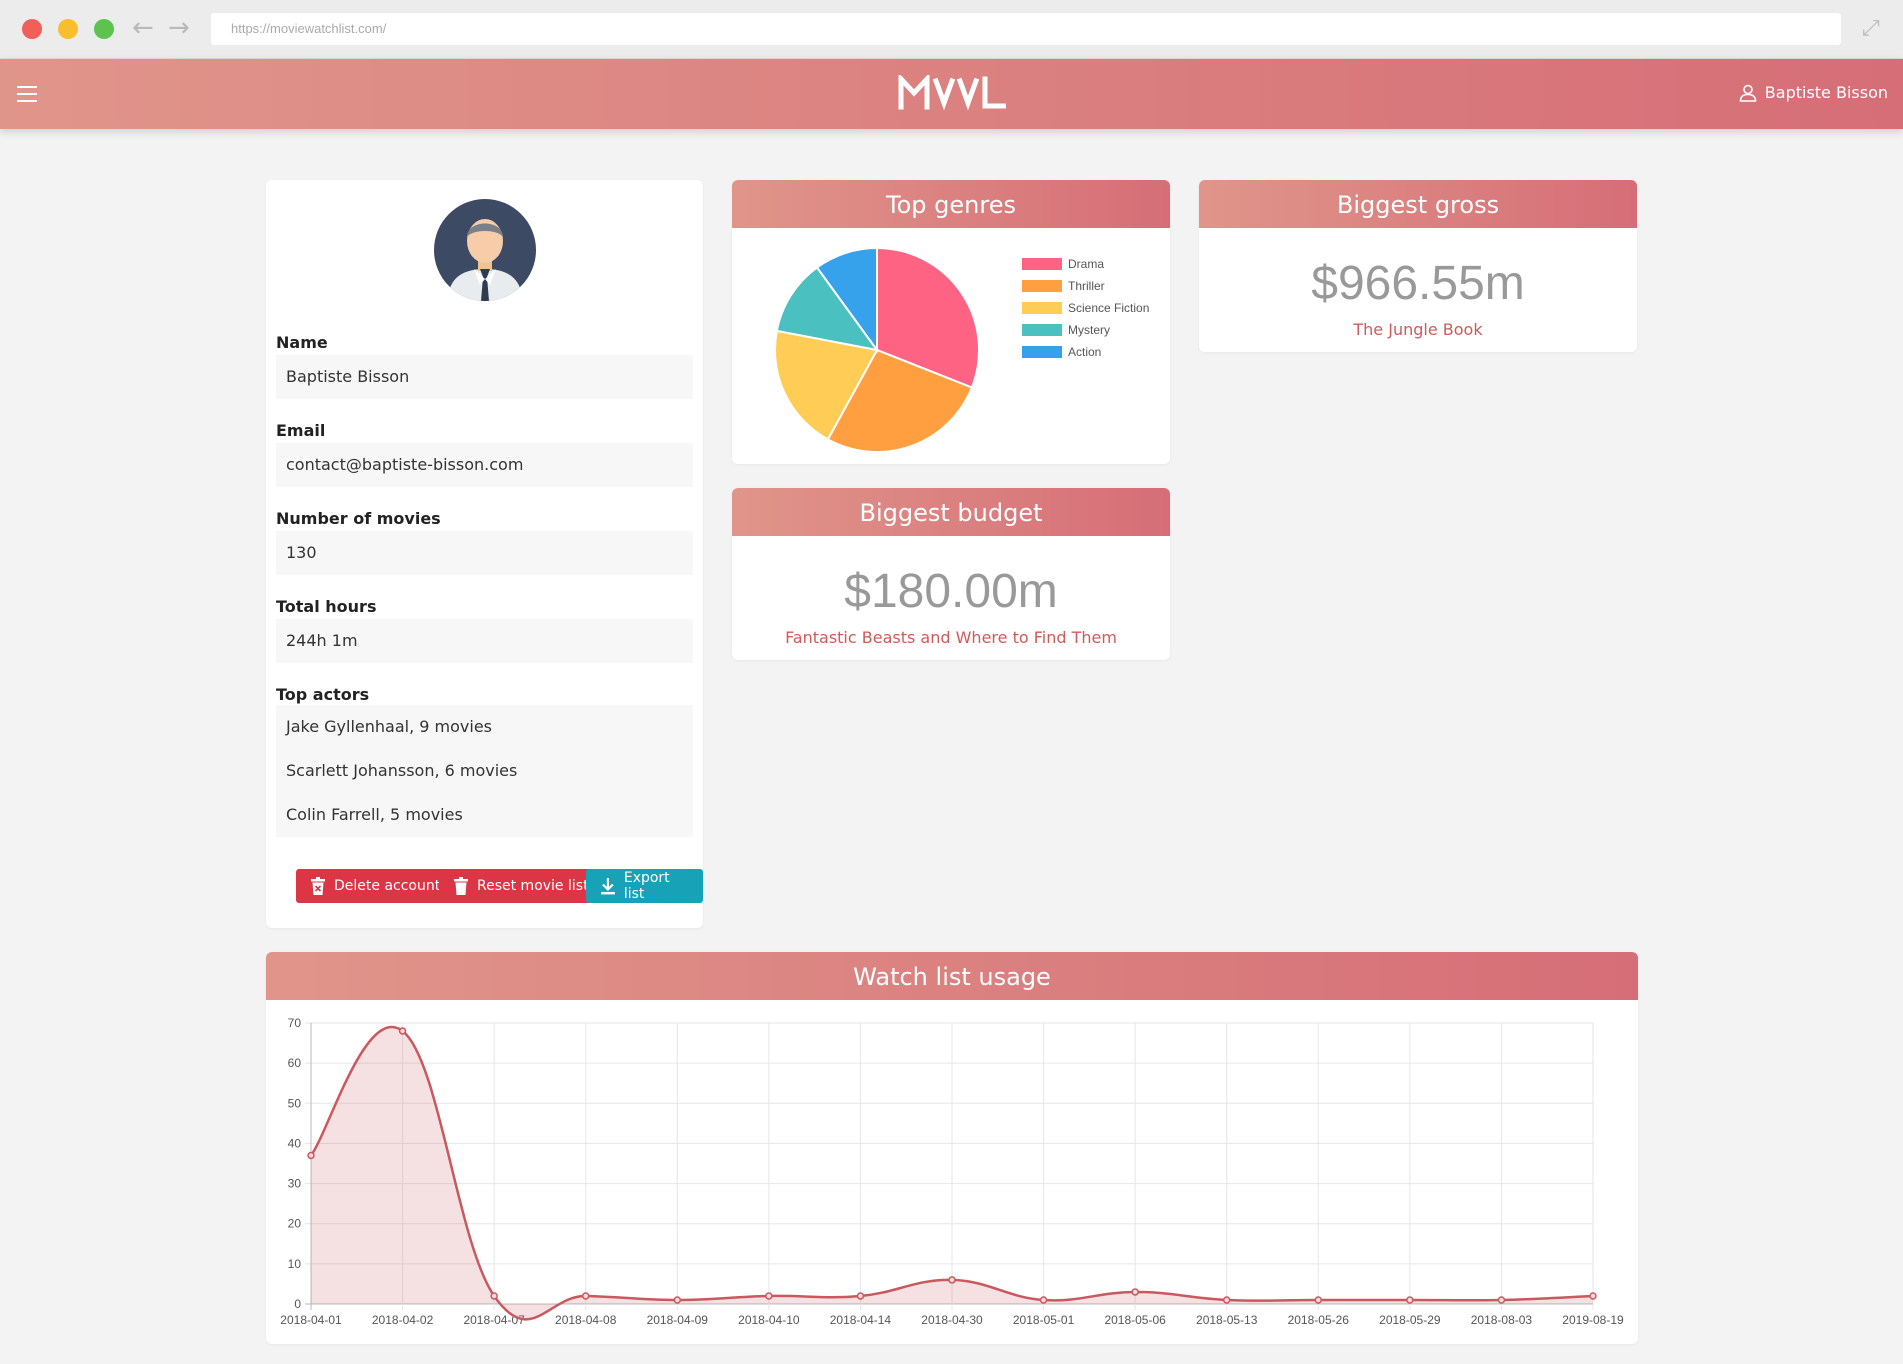  What do you see at coordinates (533, 886) in the screenshot?
I see `reset-movie-list-label: Reset movie list` at bounding box center [533, 886].